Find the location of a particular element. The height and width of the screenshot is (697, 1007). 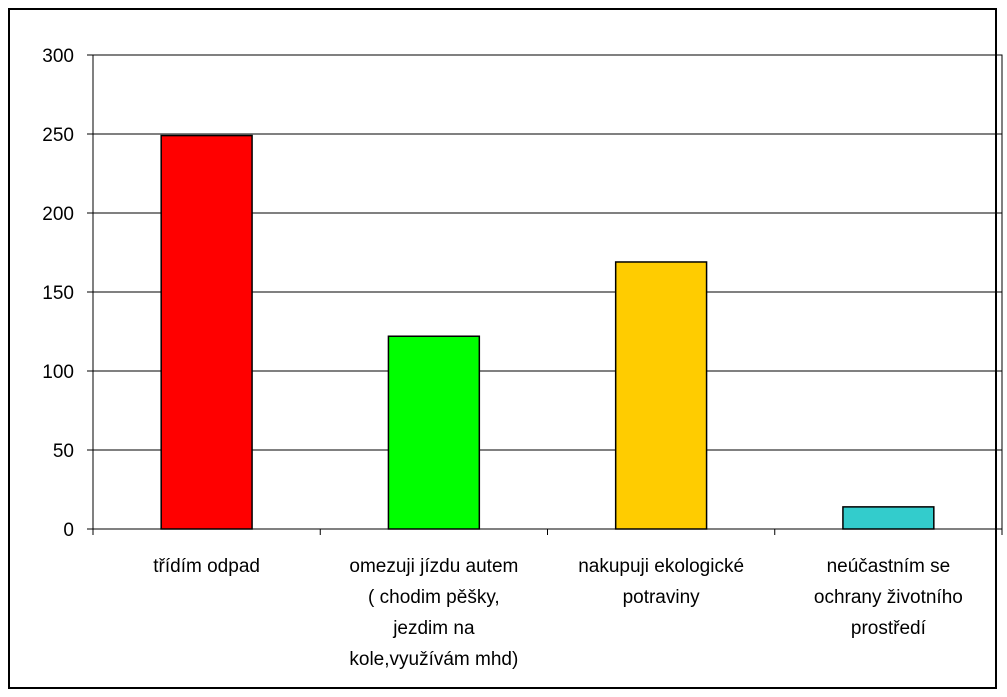

y-tick-labels: 0 50 100 150 200 250 300 is located at coordinates (58, 293).